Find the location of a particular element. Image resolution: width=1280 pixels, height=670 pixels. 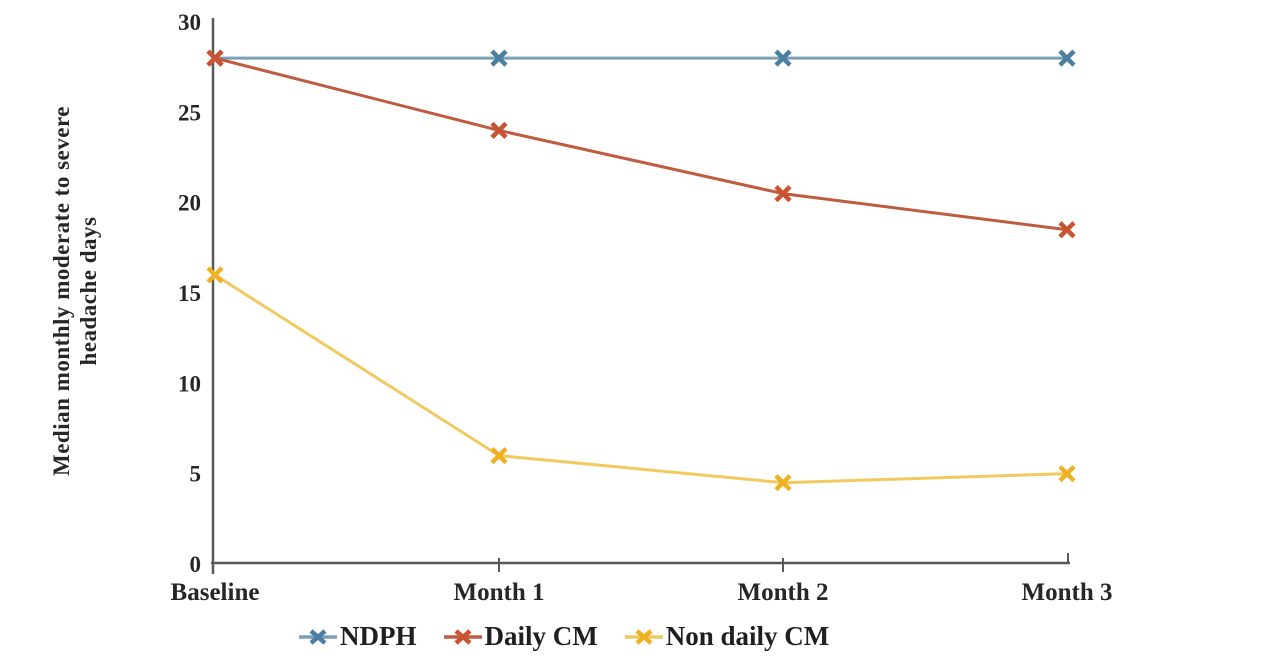

legend: NDPH Daily CM Non daily CM is located at coordinates (563, 636).